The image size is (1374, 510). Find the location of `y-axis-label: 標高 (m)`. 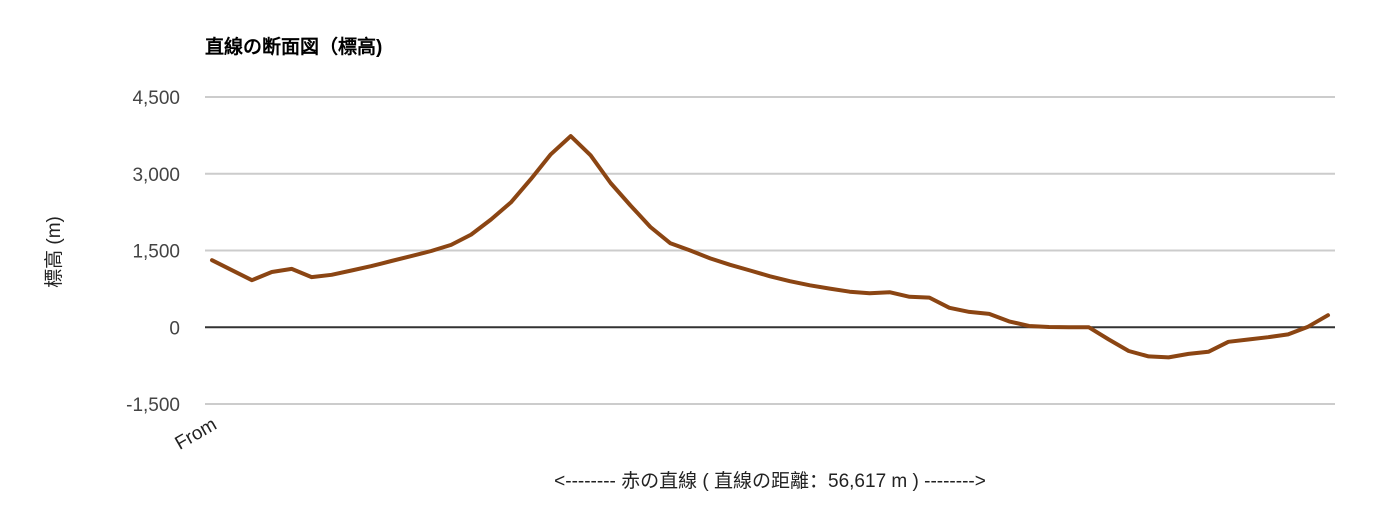

y-axis-label: 標高 (m) is located at coordinates (54, 252).